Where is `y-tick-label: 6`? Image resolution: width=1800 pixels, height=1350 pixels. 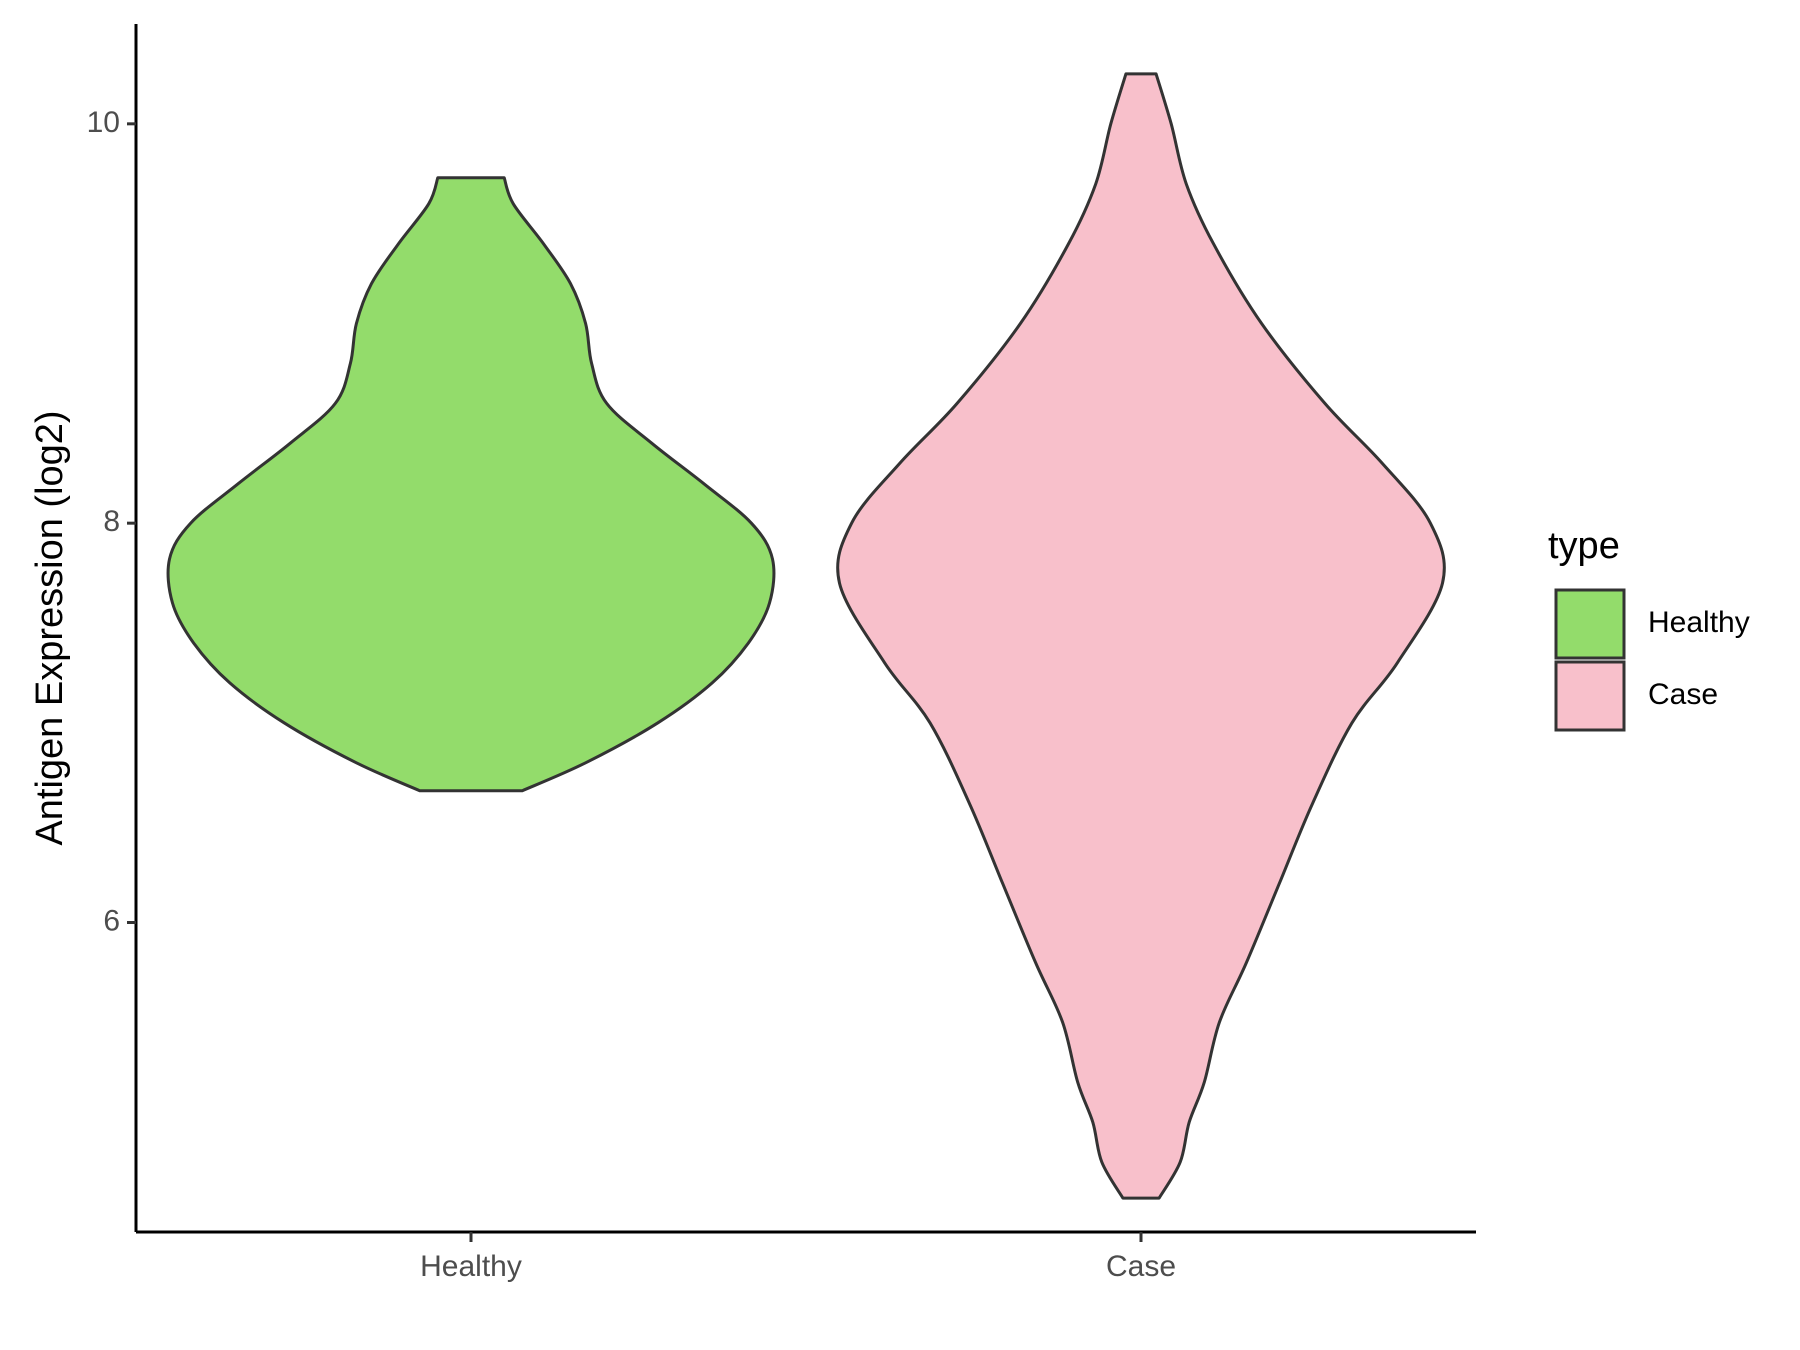
y-tick-label: 6 is located at coordinates (111, 920).